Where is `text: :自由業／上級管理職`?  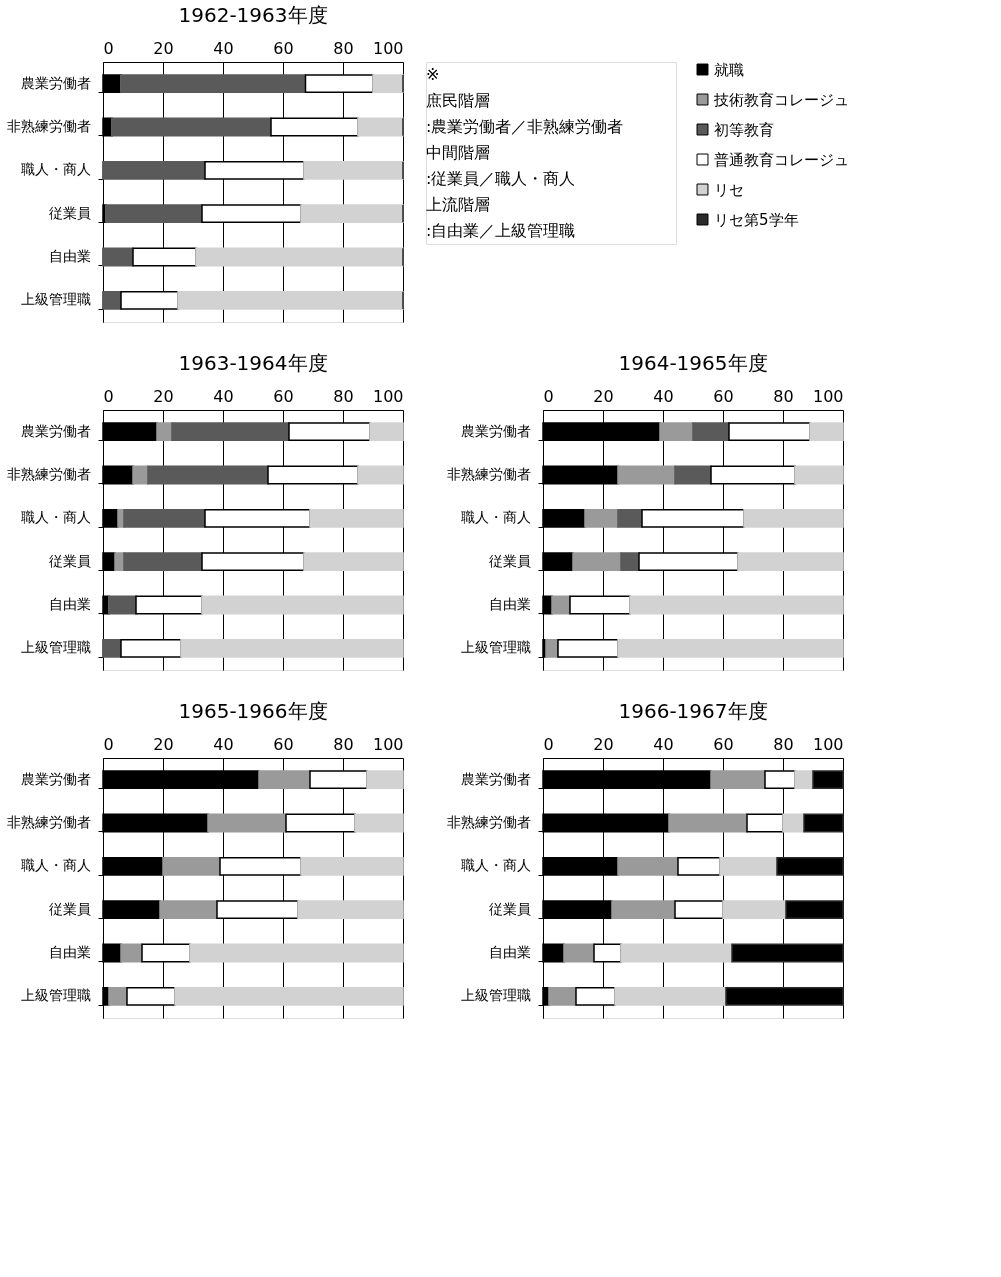
text: :自由業／上級管理職 is located at coordinates (501, 230).